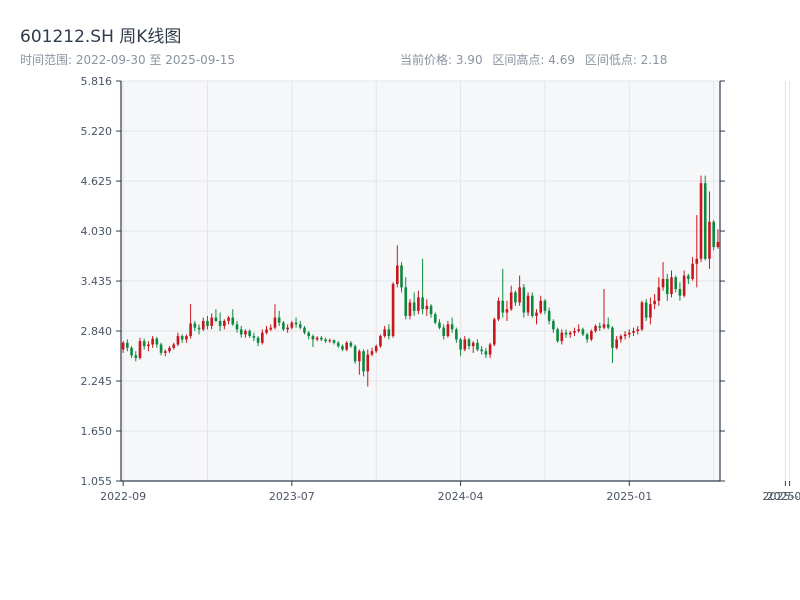 The height and width of the screenshot is (600, 800). Describe the element at coordinates (123, 496) in the screenshot. I see `x-tick-label: 2022-09` at that location.